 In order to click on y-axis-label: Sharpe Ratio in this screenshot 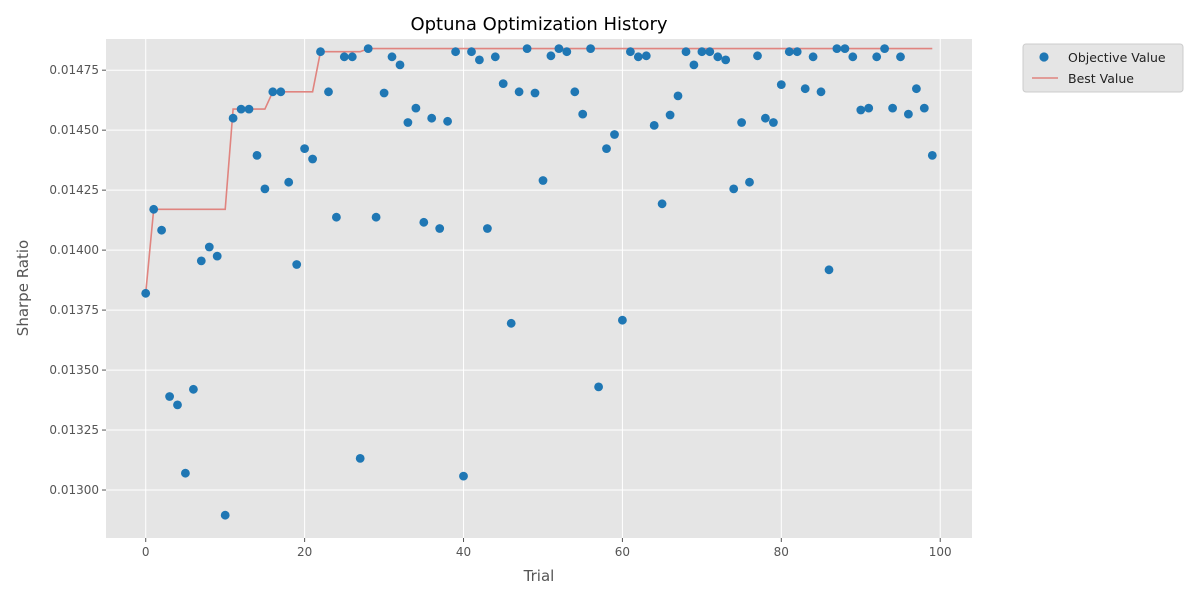, I will do `click(23, 288)`.